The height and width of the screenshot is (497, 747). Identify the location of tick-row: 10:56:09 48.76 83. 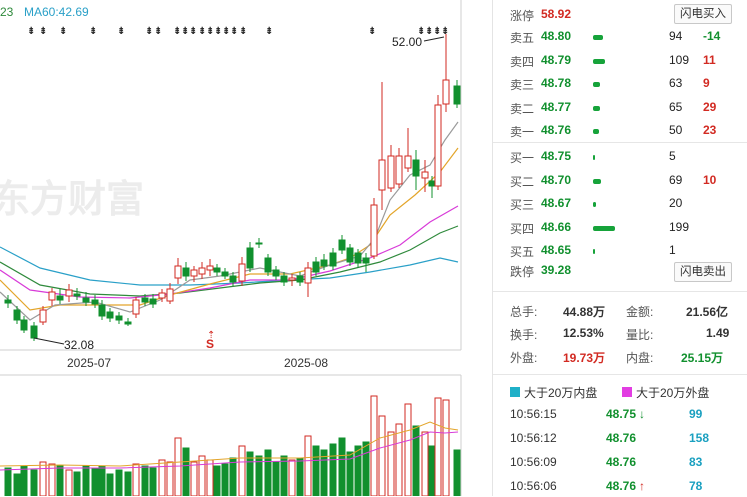
(620, 462).